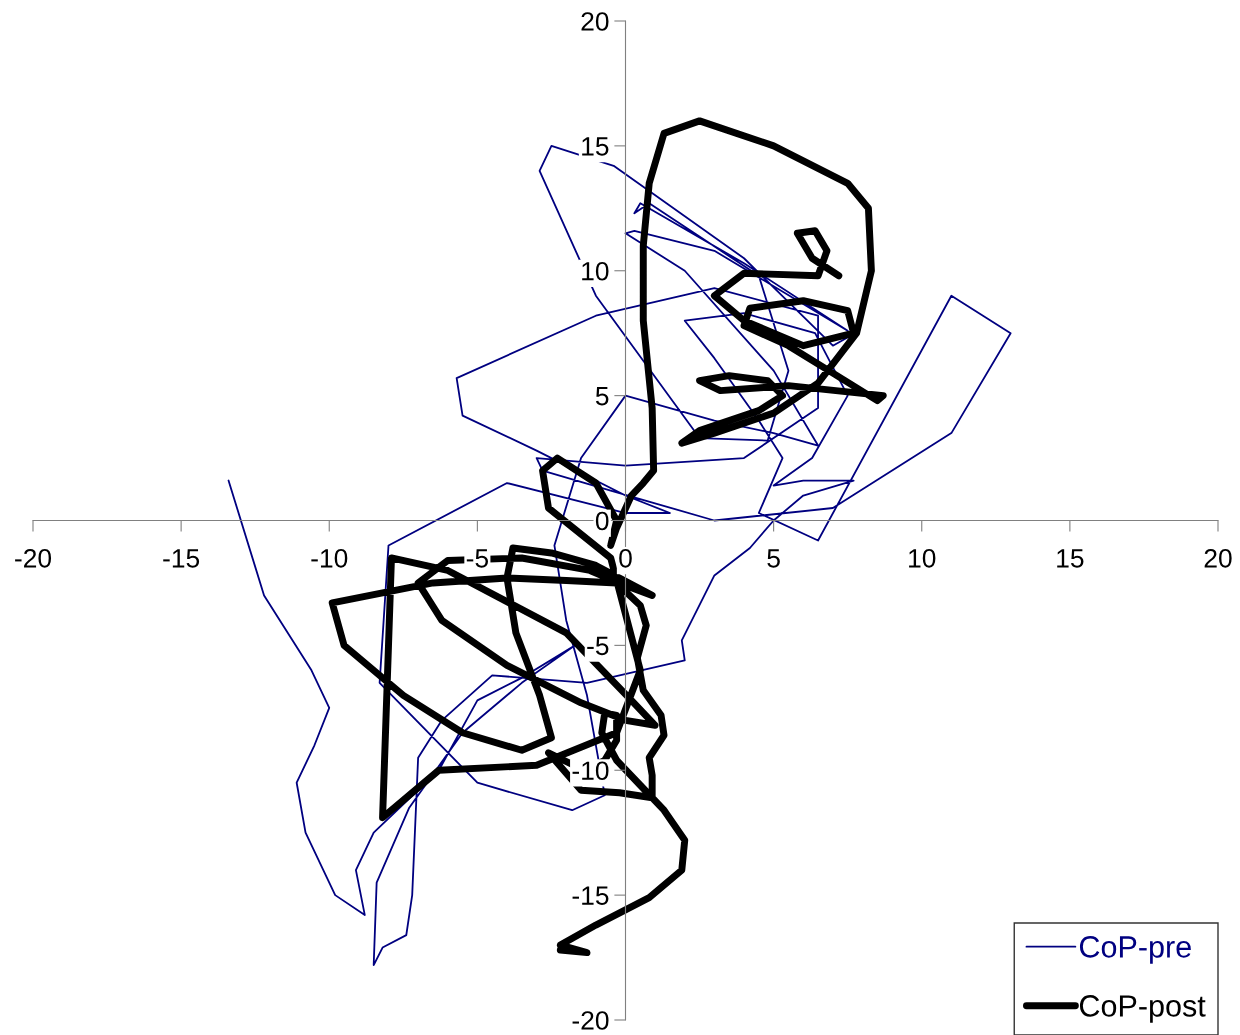 The width and height of the screenshot is (1240, 1035). Describe the element at coordinates (773, 558) in the screenshot. I see `x-tick-label: 5` at that location.